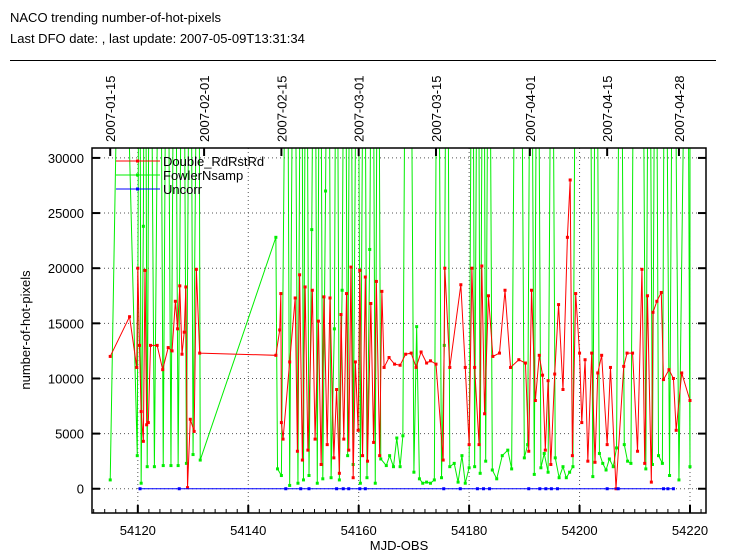 Image resolution: width=730 pixels, height=554 pixels. I want to click on report-title: NACO trending number-of-hot-pixels, so click(115, 17).